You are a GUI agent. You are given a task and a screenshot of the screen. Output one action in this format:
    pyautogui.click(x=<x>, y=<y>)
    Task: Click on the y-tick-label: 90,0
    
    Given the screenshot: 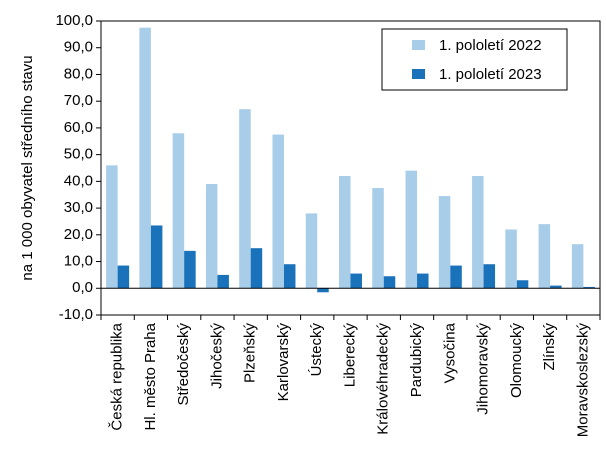 What is the action you would take?
    pyautogui.click(x=78, y=47)
    